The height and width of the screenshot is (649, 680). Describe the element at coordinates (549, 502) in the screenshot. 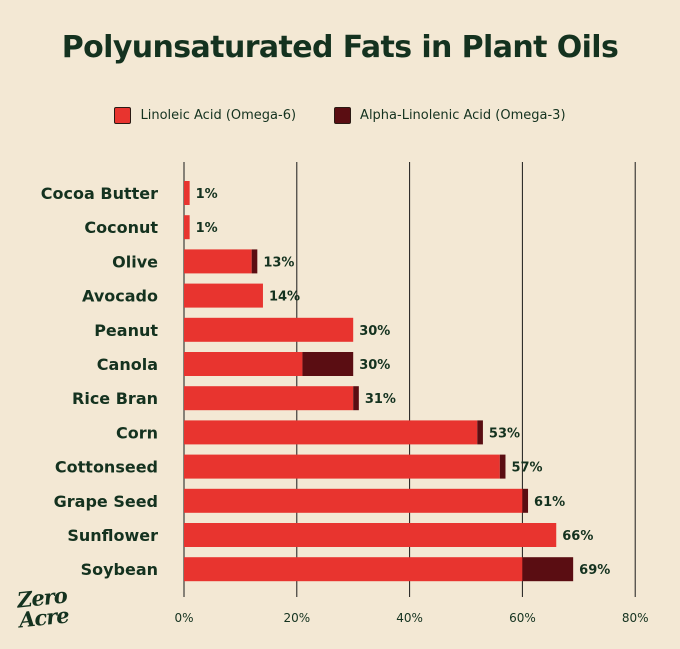

I see `value-label: 61%` at that location.